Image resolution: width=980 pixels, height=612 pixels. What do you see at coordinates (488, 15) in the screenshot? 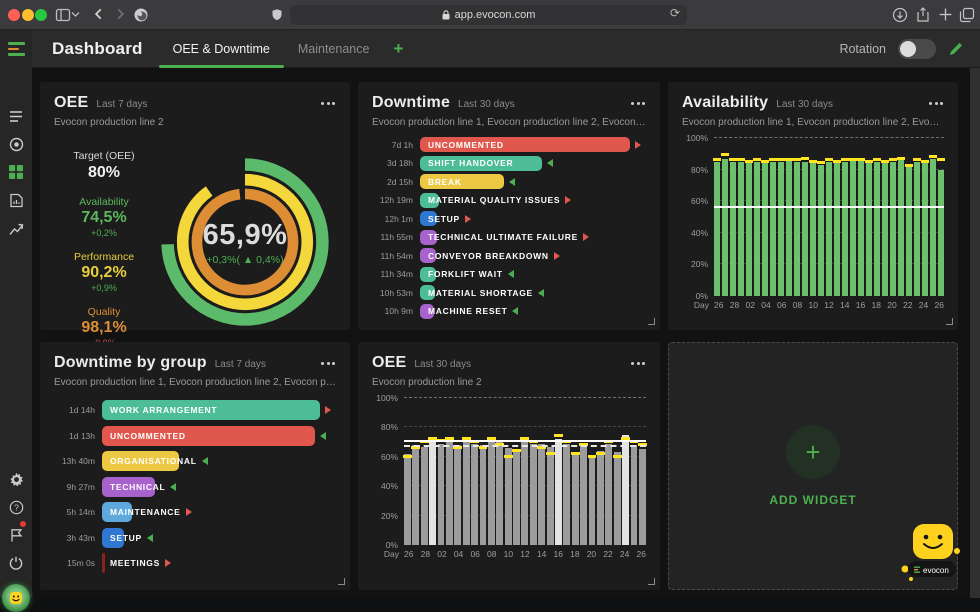
I see `address-bar: app.evocon.com ⟳` at bounding box center [488, 15].